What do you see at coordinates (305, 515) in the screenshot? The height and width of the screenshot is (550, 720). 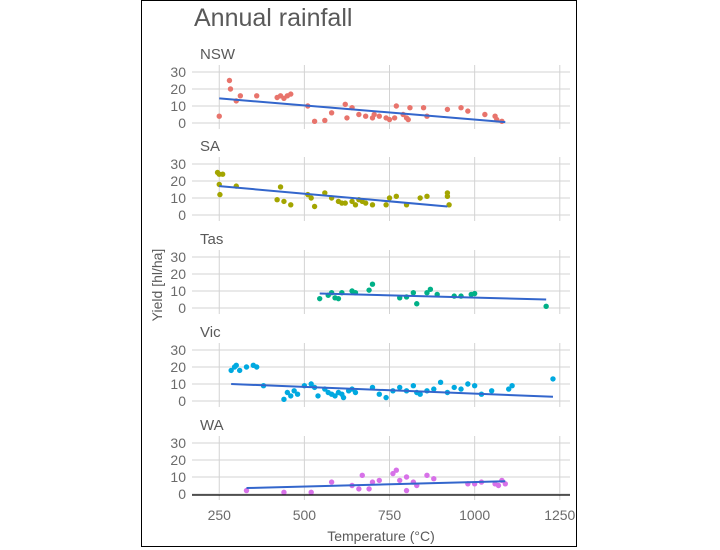 I see `x-tick-label: 500` at bounding box center [305, 515].